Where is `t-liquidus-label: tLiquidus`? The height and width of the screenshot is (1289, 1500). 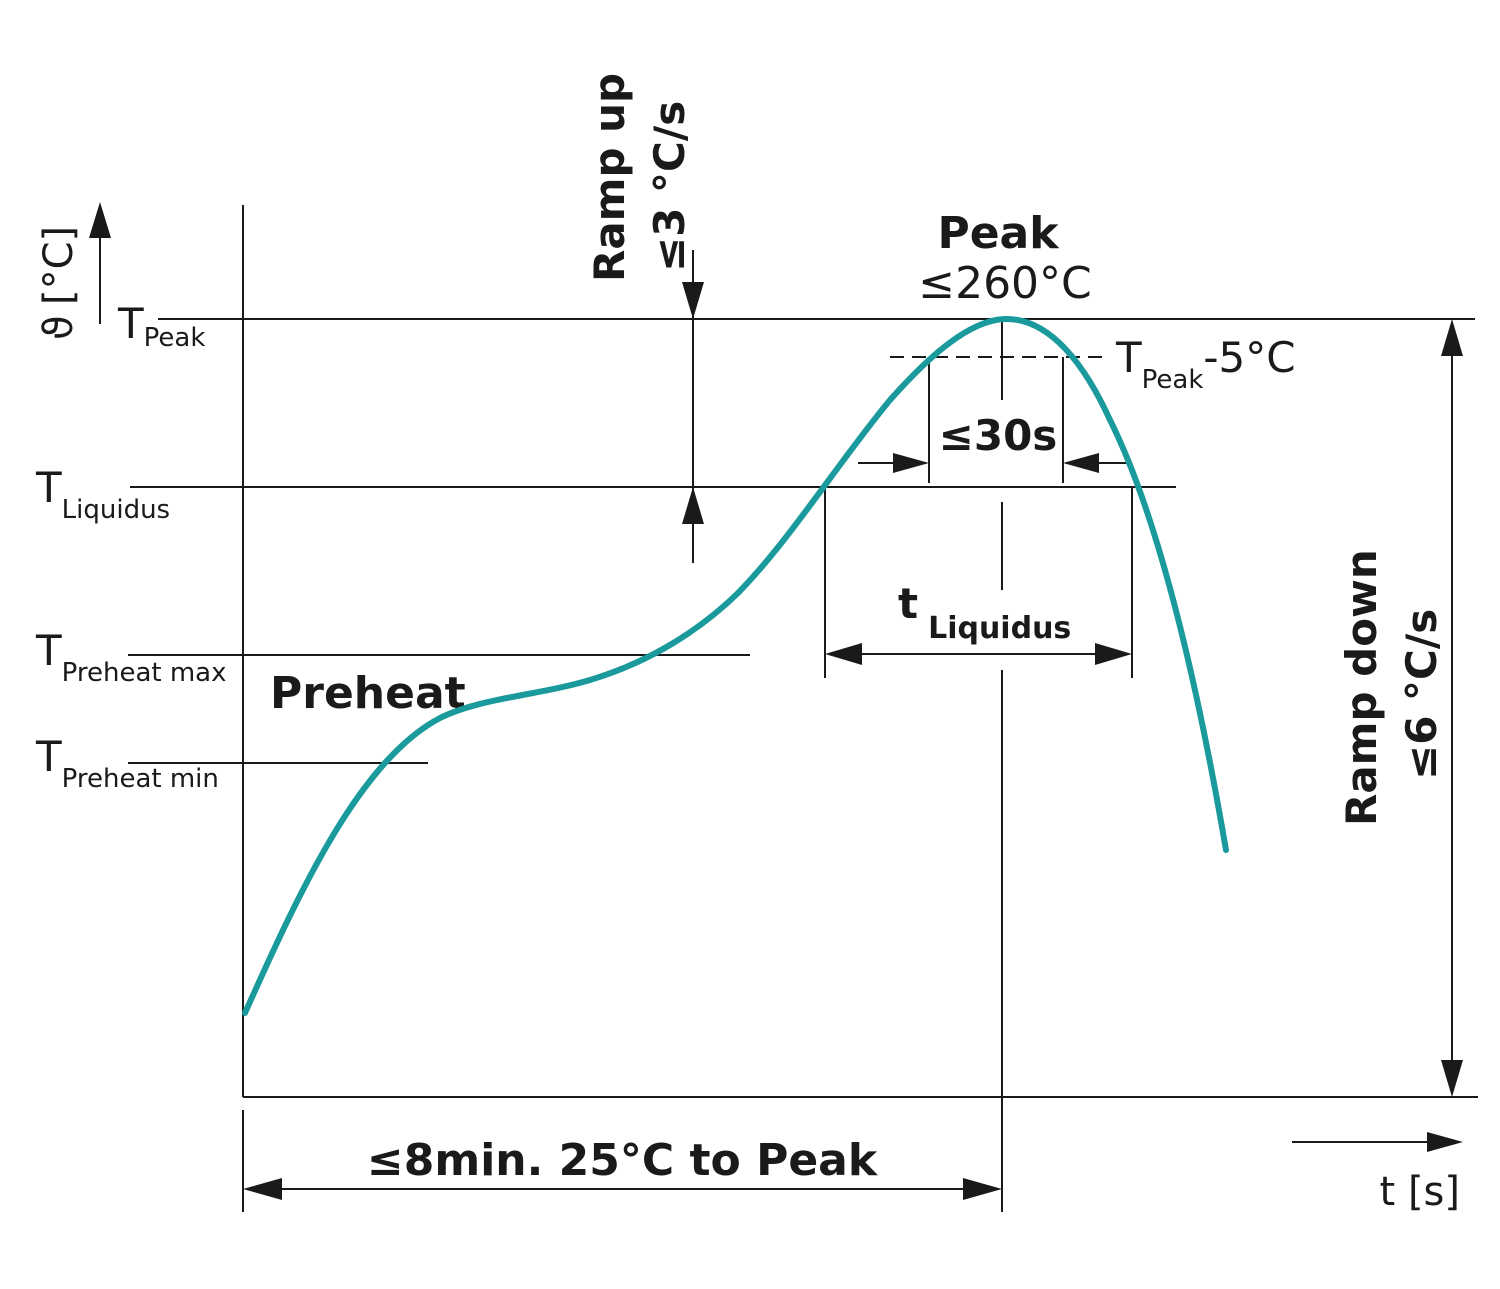 t-liquidus-label: tLiquidus is located at coordinates (984, 612).